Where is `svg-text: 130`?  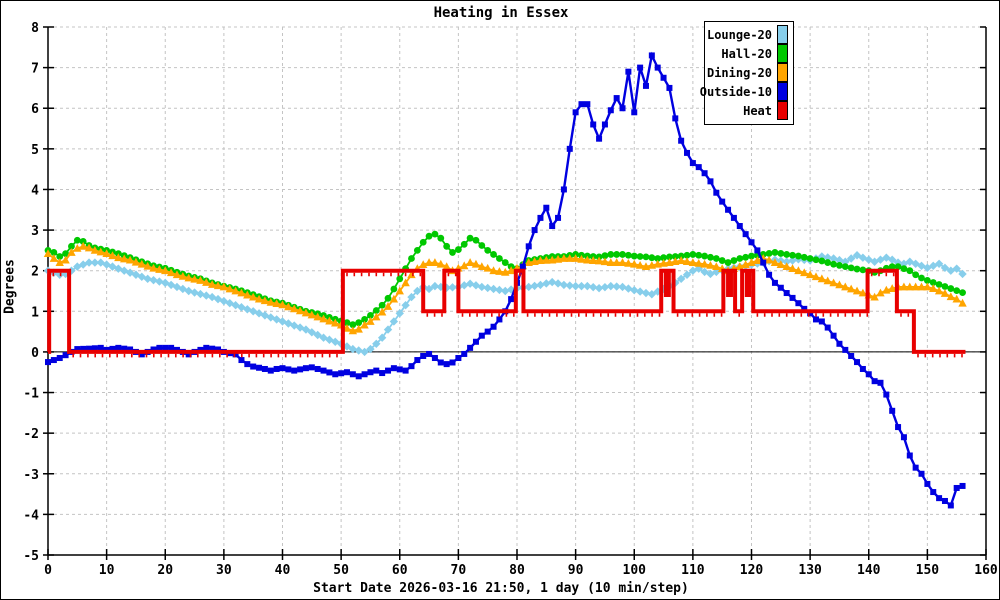 svg-text: 130 is located at coordinates (810, 570).